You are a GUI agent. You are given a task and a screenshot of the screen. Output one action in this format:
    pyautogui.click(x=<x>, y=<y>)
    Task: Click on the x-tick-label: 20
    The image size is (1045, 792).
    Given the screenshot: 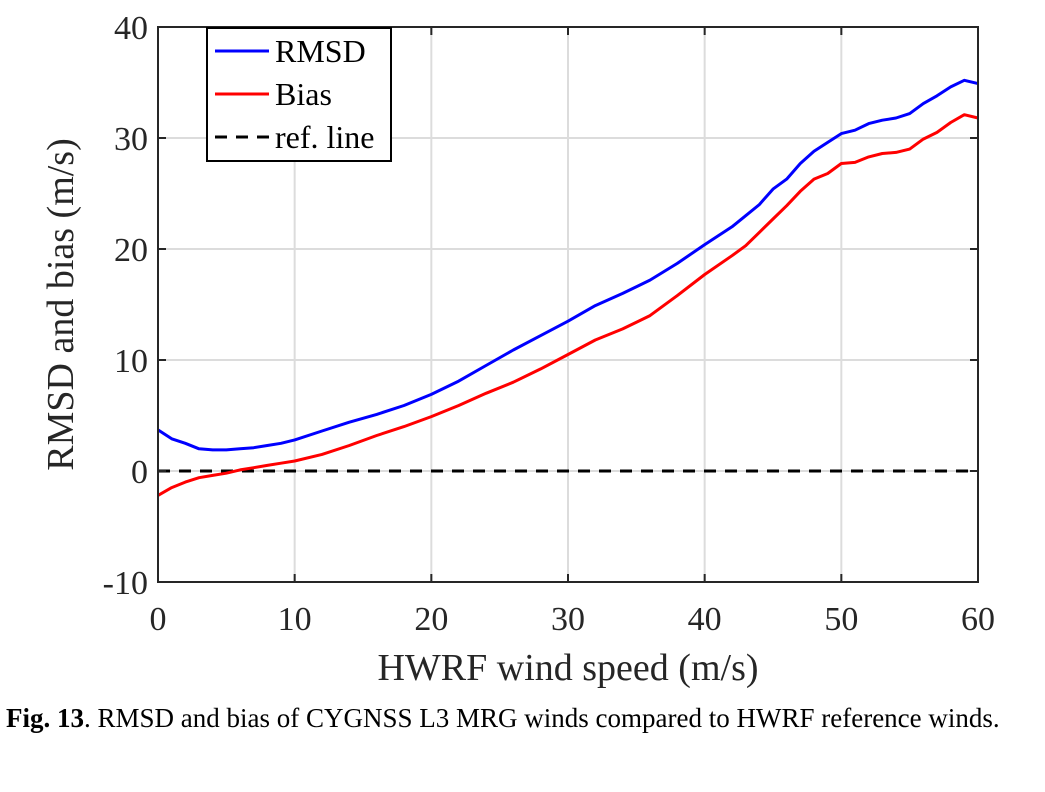 What is the action you would take?
    pyautogui.click(x=431, y=619)
    